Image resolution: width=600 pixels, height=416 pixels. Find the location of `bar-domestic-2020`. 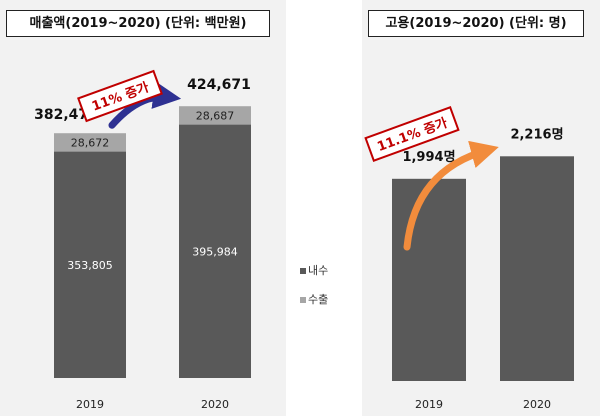

bar-domestic-2020 is located at coordinates (215, 251).